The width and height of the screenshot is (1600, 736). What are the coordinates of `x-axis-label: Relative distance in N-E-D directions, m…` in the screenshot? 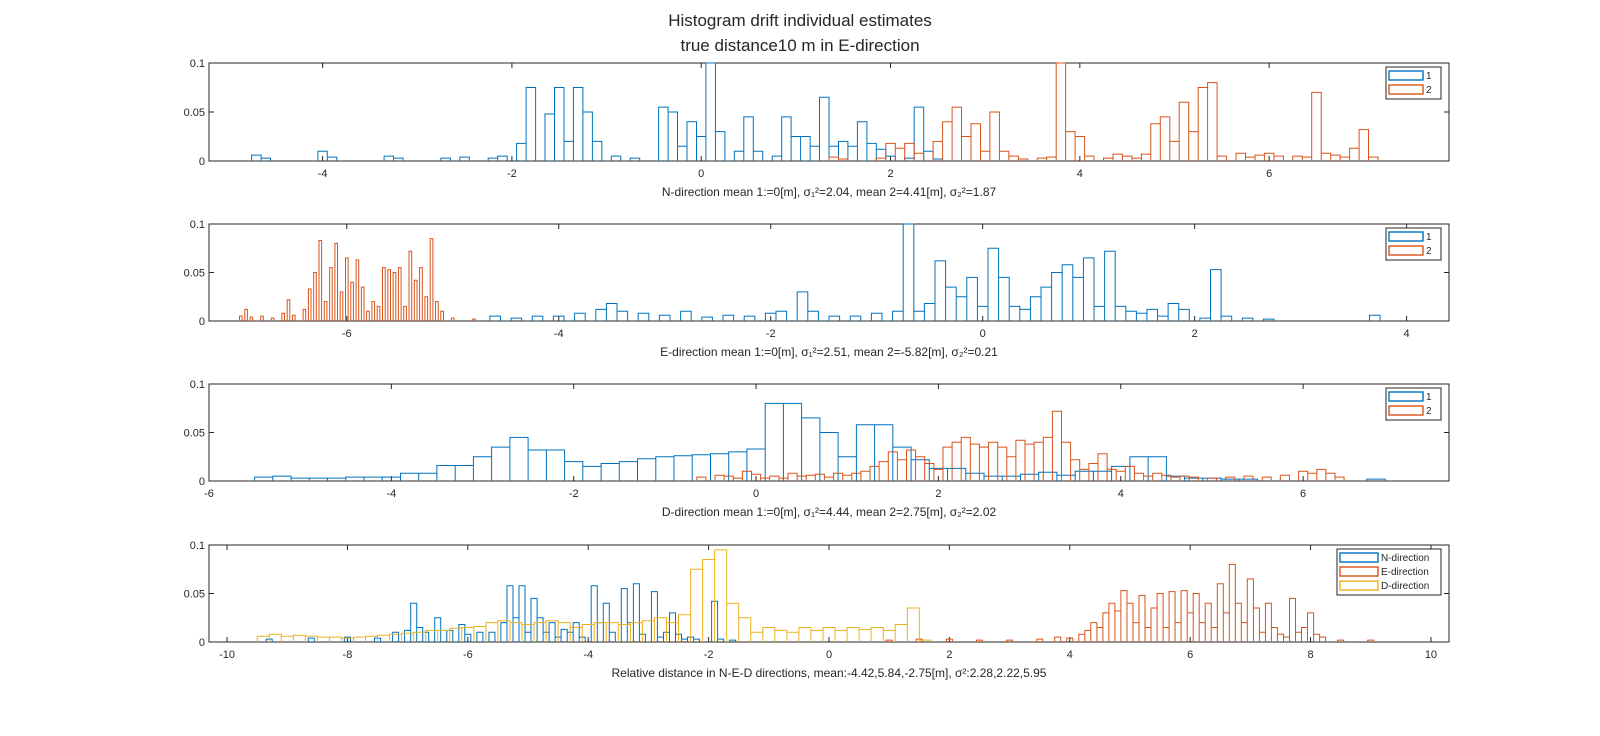 It's located at (829, 673).